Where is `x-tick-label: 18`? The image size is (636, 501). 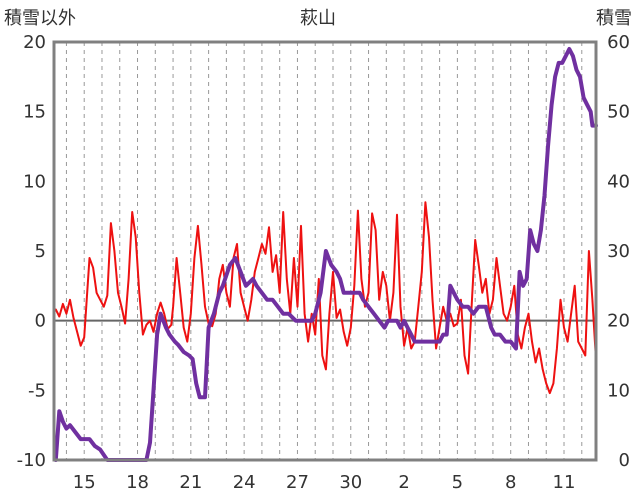 x-tick-label: 18 is located at coordinates (137, 482).